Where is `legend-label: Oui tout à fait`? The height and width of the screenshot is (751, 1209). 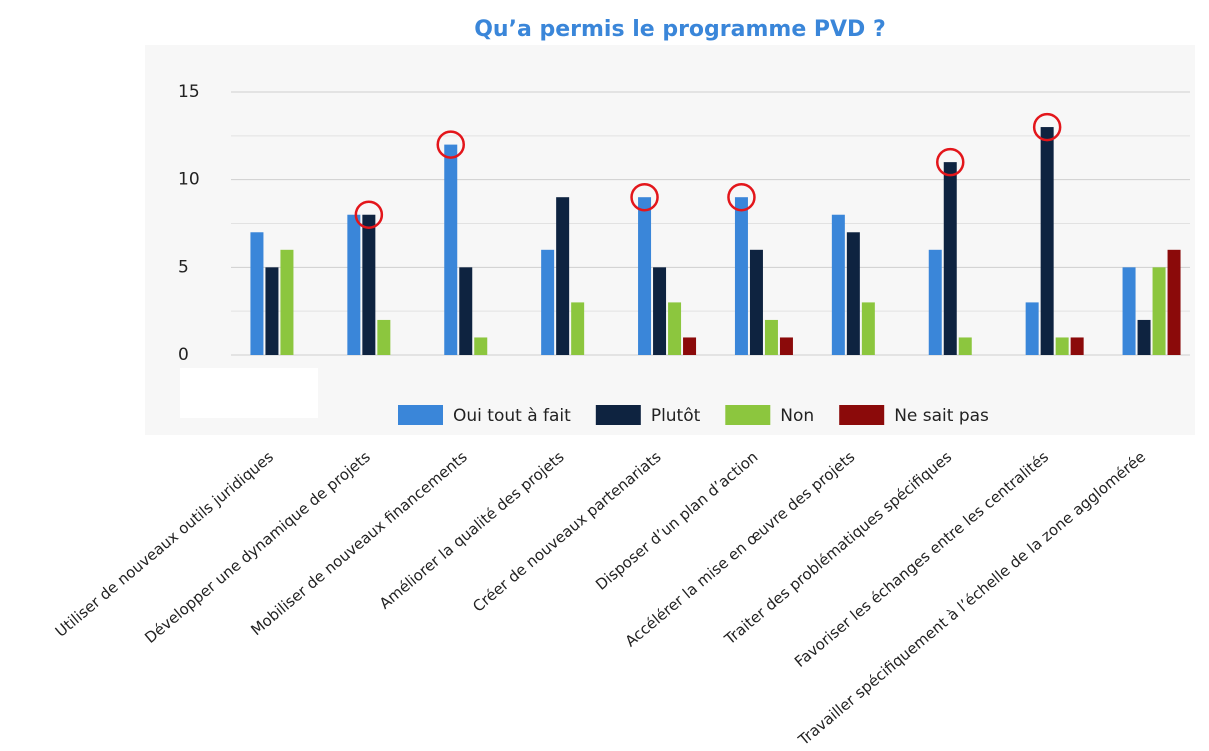 legend-label: Oui tout à fait is located at coordinates (512, 416).